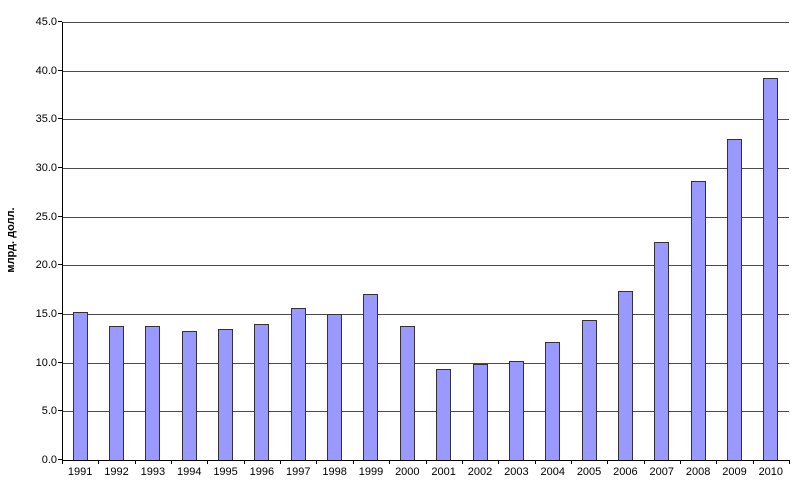 The width and height of the screenshot is (800, 498). What do you see at coordinates (371, 376) in the screenshot?
I see `bar-1999` at bounding box center [371, 376].